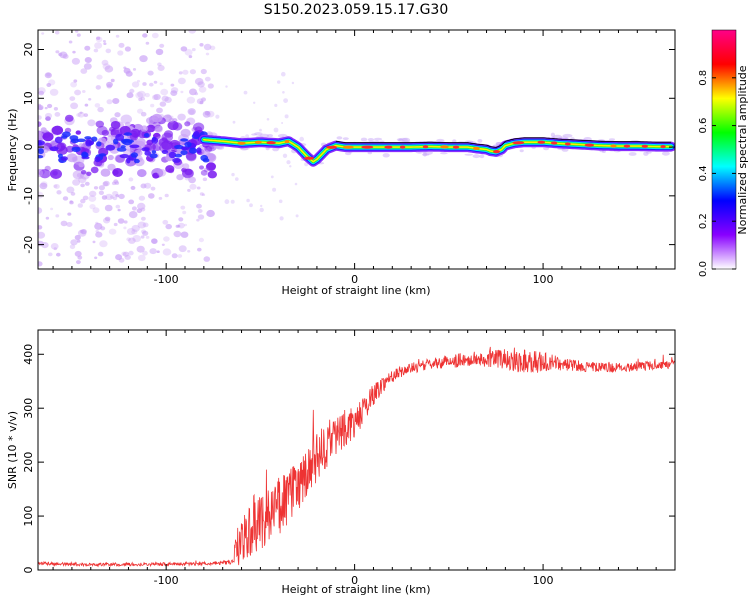 This screenshot has height=604, width=750. I want to click on spectrogram-ytick-label: 20, so click(28, 50).